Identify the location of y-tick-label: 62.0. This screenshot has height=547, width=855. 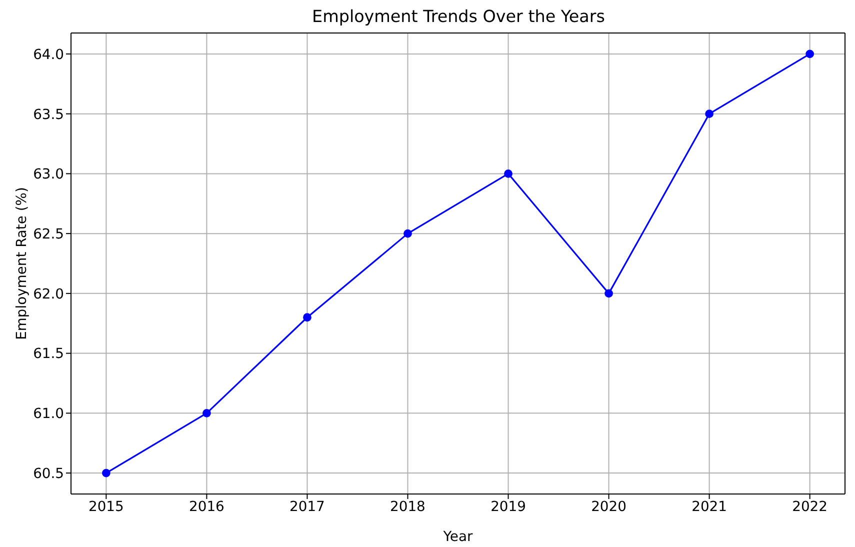
(48, 294).